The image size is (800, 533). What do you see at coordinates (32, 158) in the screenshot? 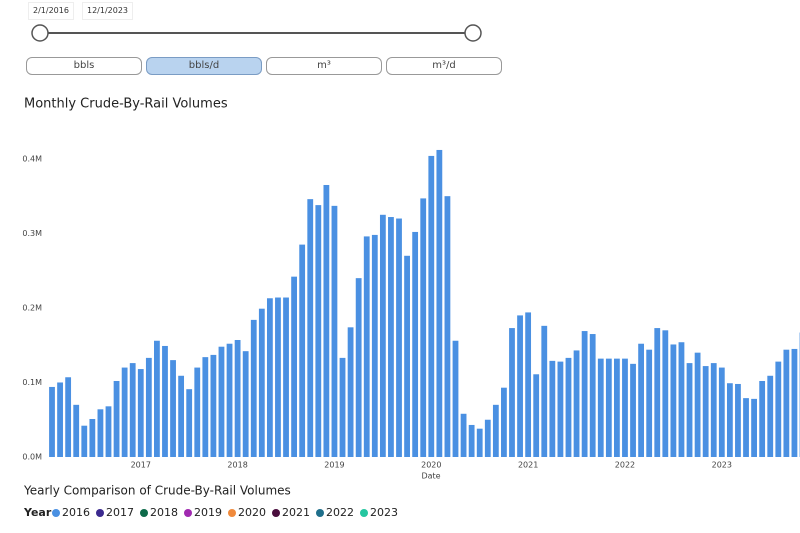
I see `y-tick-label: 0.4M` at bounding box center [32, 158].